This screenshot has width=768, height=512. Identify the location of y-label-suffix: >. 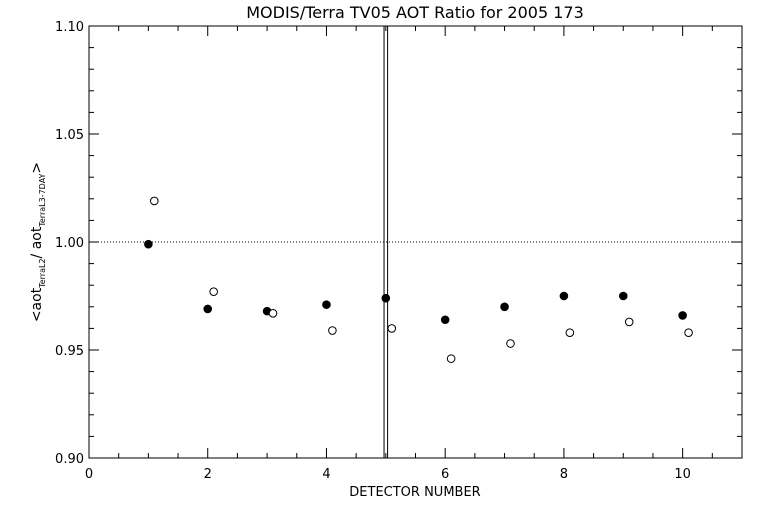
(37, 168).